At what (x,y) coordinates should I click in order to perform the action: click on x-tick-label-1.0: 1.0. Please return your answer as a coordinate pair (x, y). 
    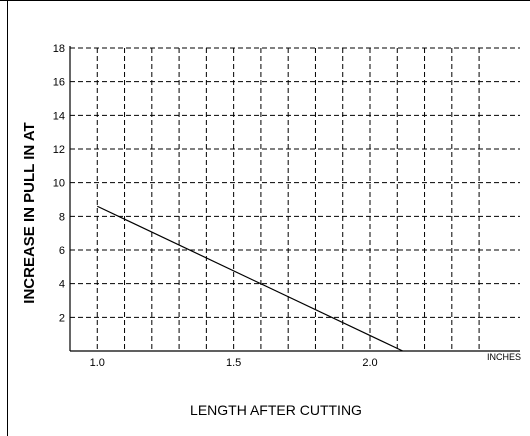
    Looking at the image, I should click on (97, 363).